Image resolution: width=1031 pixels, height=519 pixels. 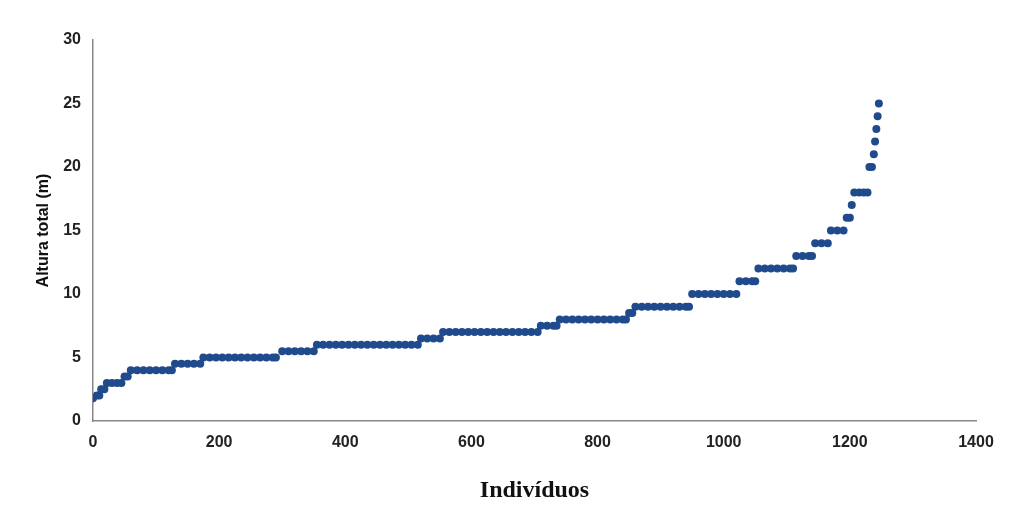 What do you see at coordinates (72, 166) in the screenshot?
I see `y-tick-label: 20` at bounding box center [72, 166].